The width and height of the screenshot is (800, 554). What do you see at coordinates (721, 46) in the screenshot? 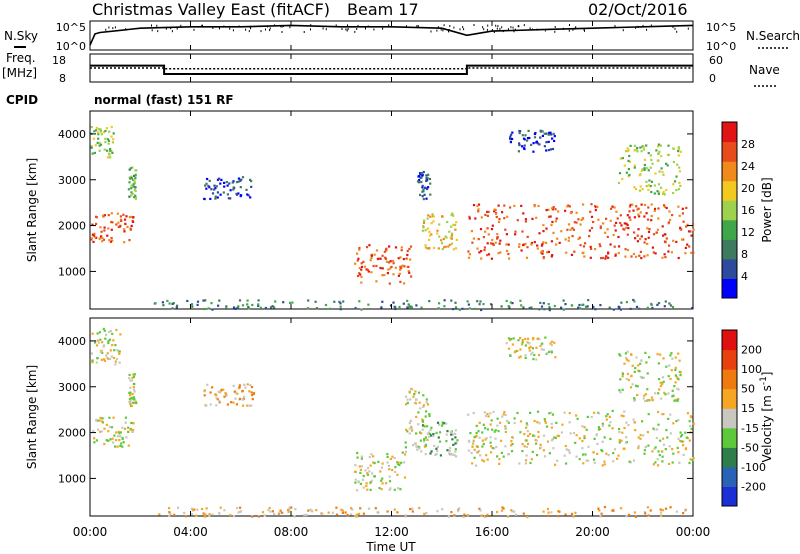
I see `noise-tick-right-bottom: 10^0` at bounding box center [721, 46].